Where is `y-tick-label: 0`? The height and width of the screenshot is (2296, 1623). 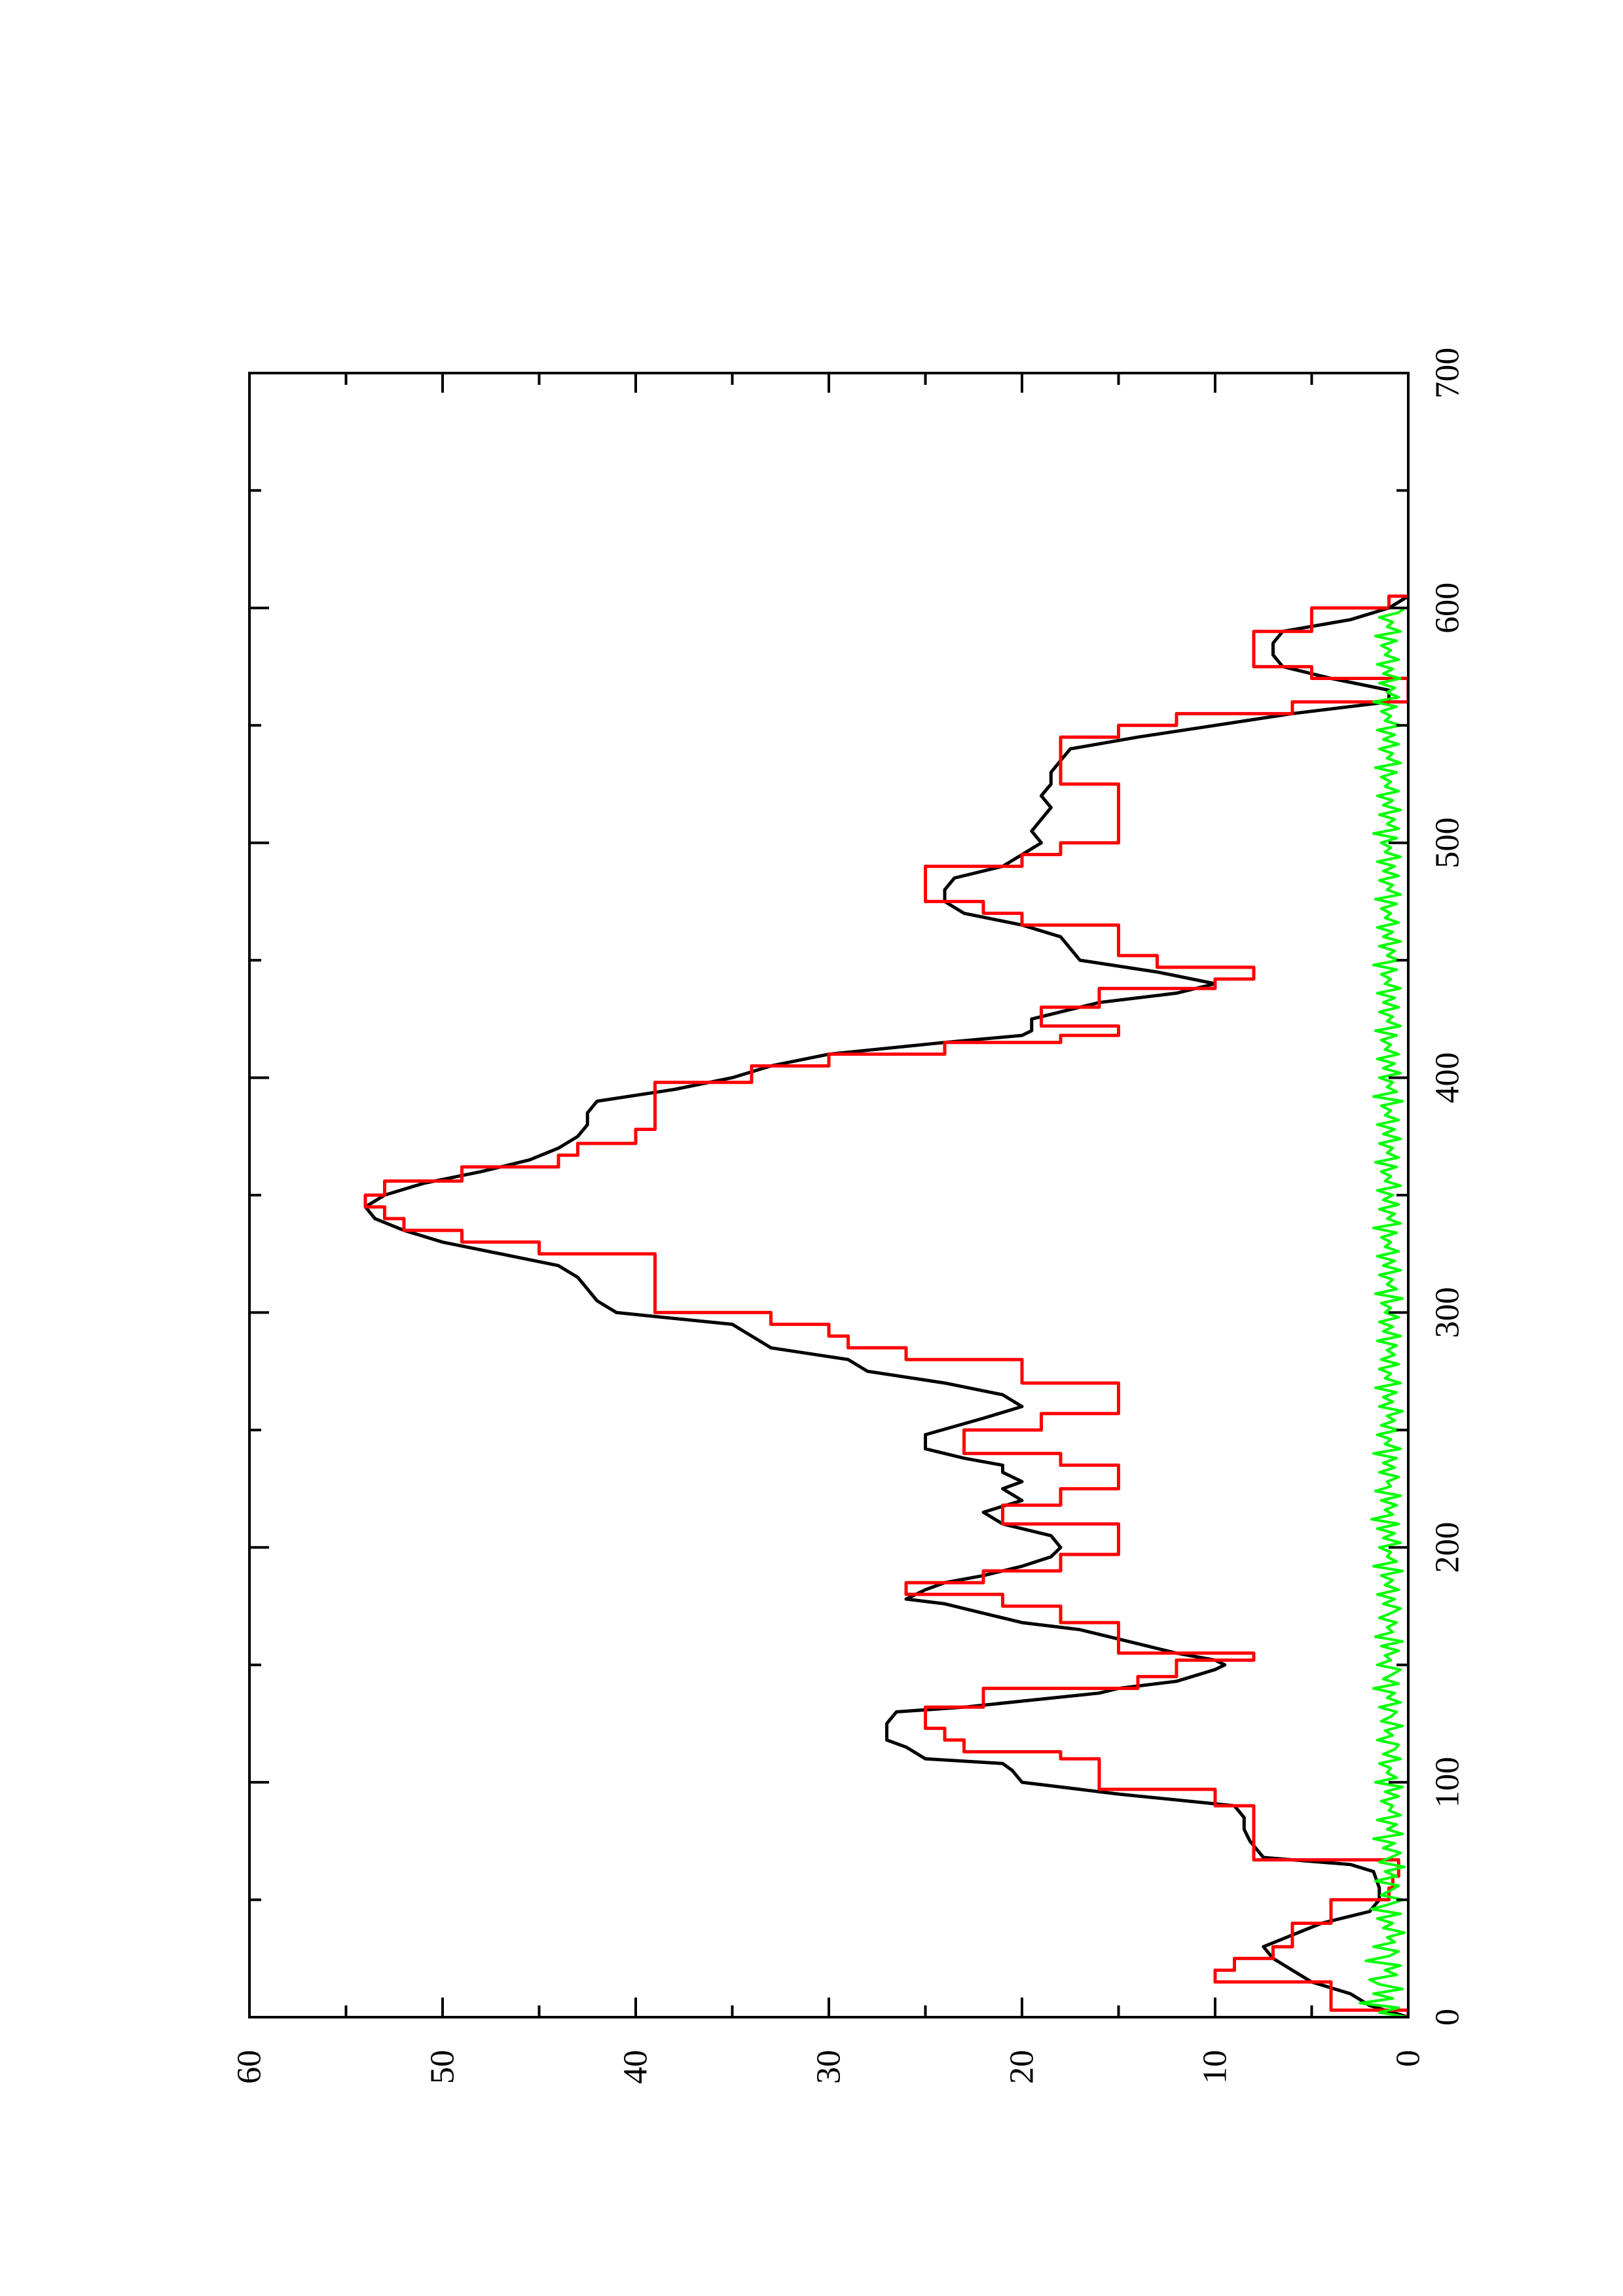 y-tick-label: 0 is located at coordinates (1408, 2058).